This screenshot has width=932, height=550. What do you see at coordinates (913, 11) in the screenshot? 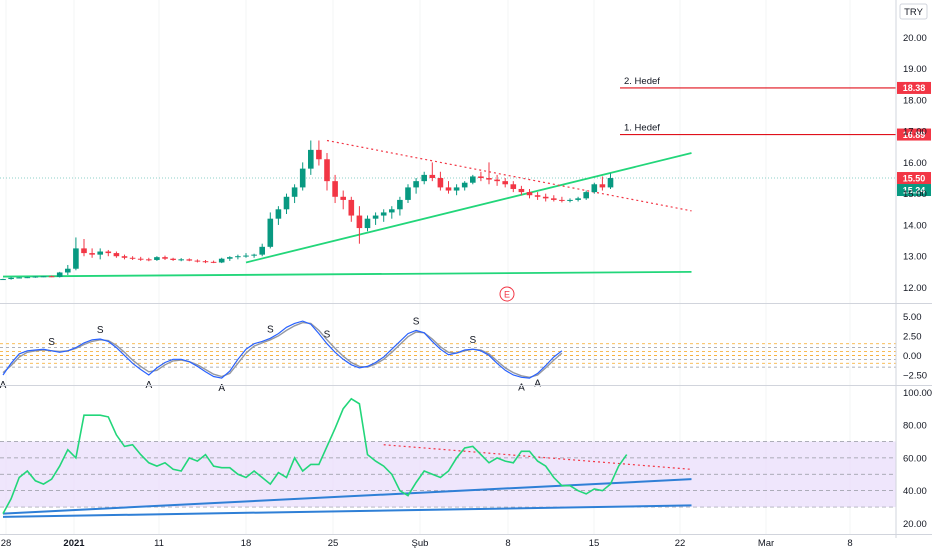
I see `currency-button: TRY` at bounding box center [913, 11].